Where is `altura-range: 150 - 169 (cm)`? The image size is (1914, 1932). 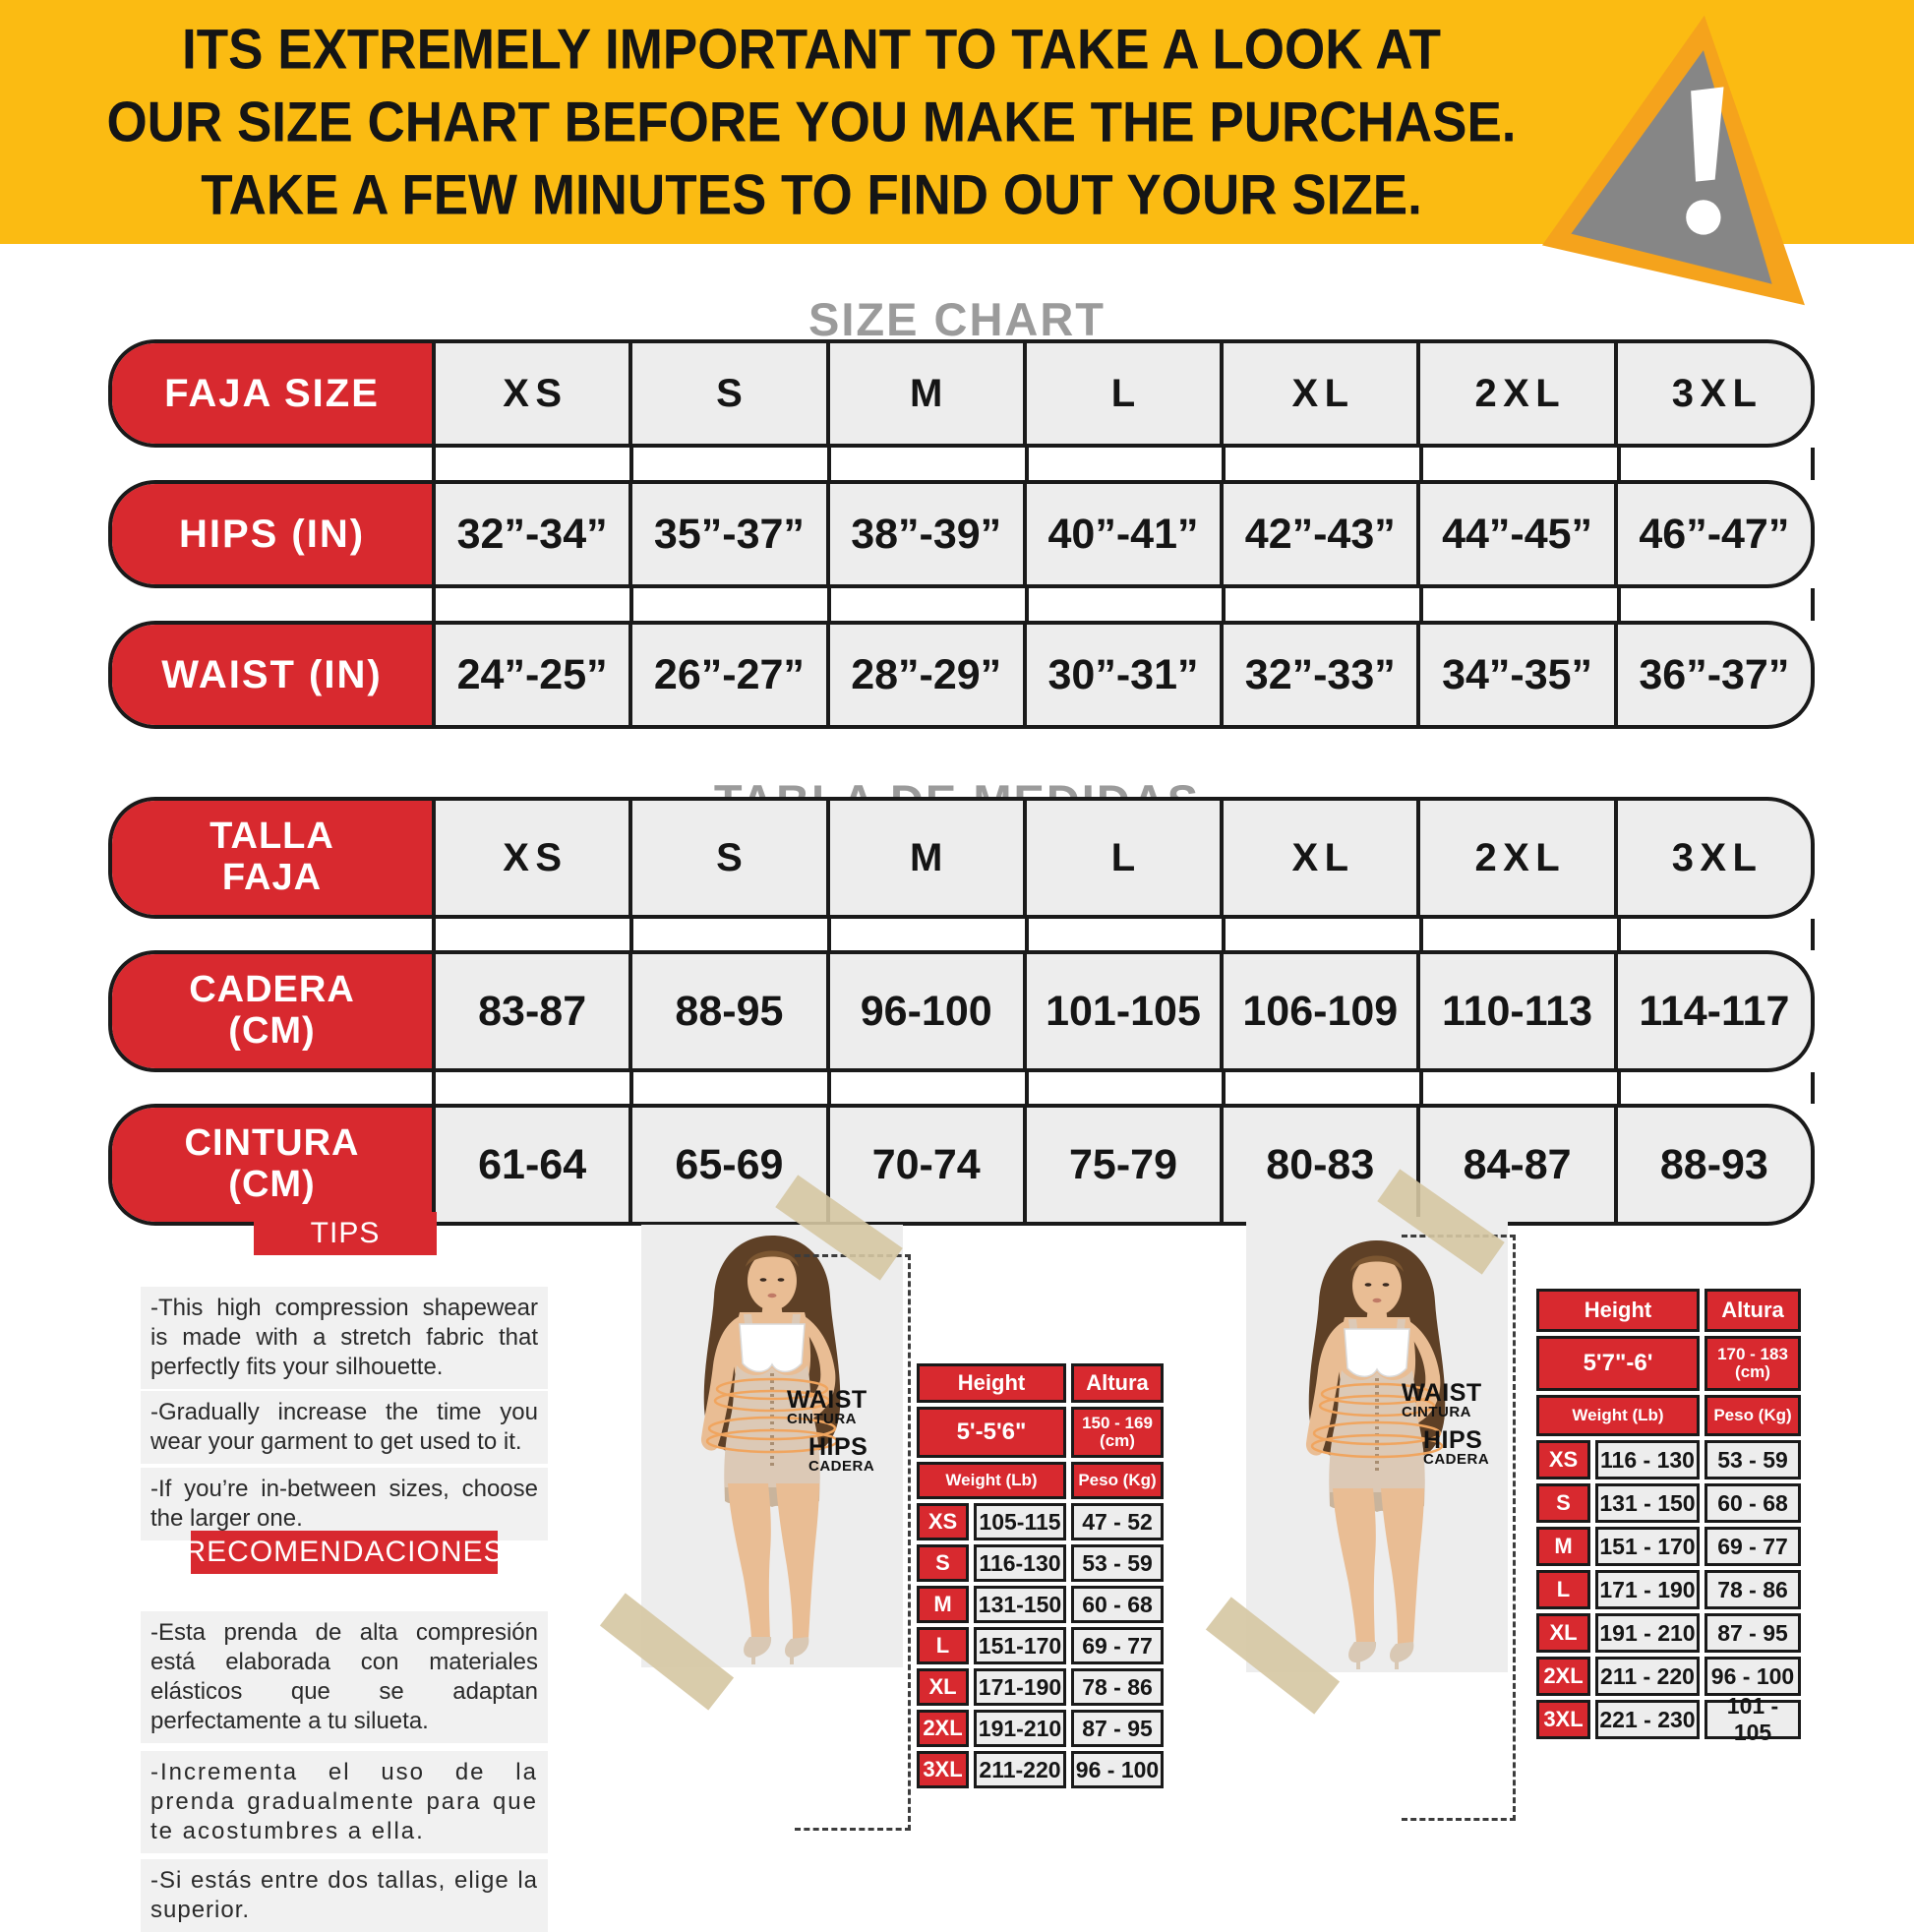
altura-range: 150 - 169 (cm) is located at coordinates (1117, 1433).